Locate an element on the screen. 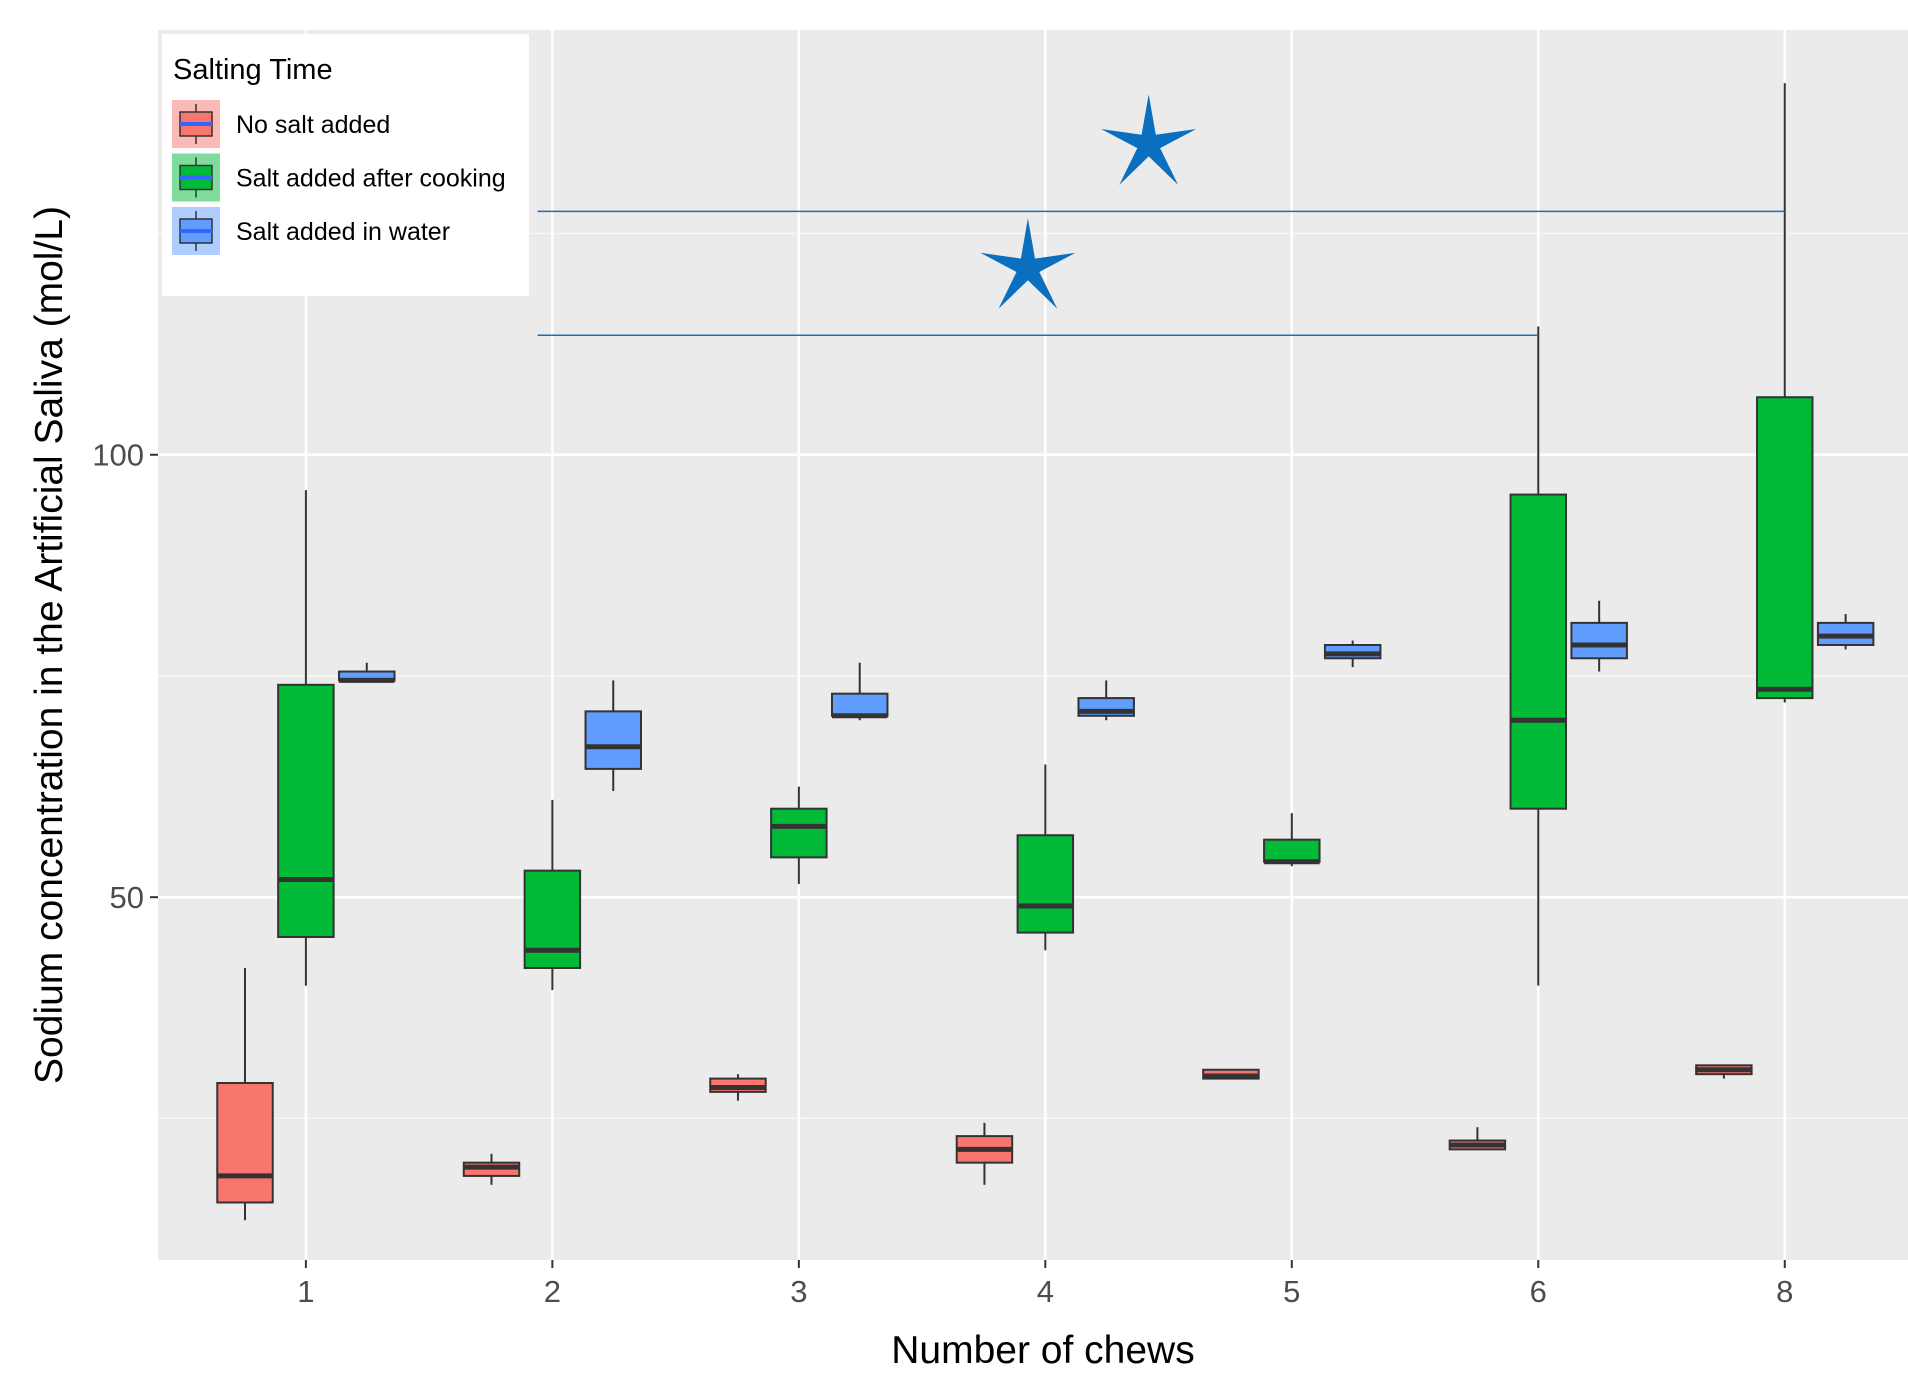  legend-item: Salt added after cooking is located at coordinates (339, 177).